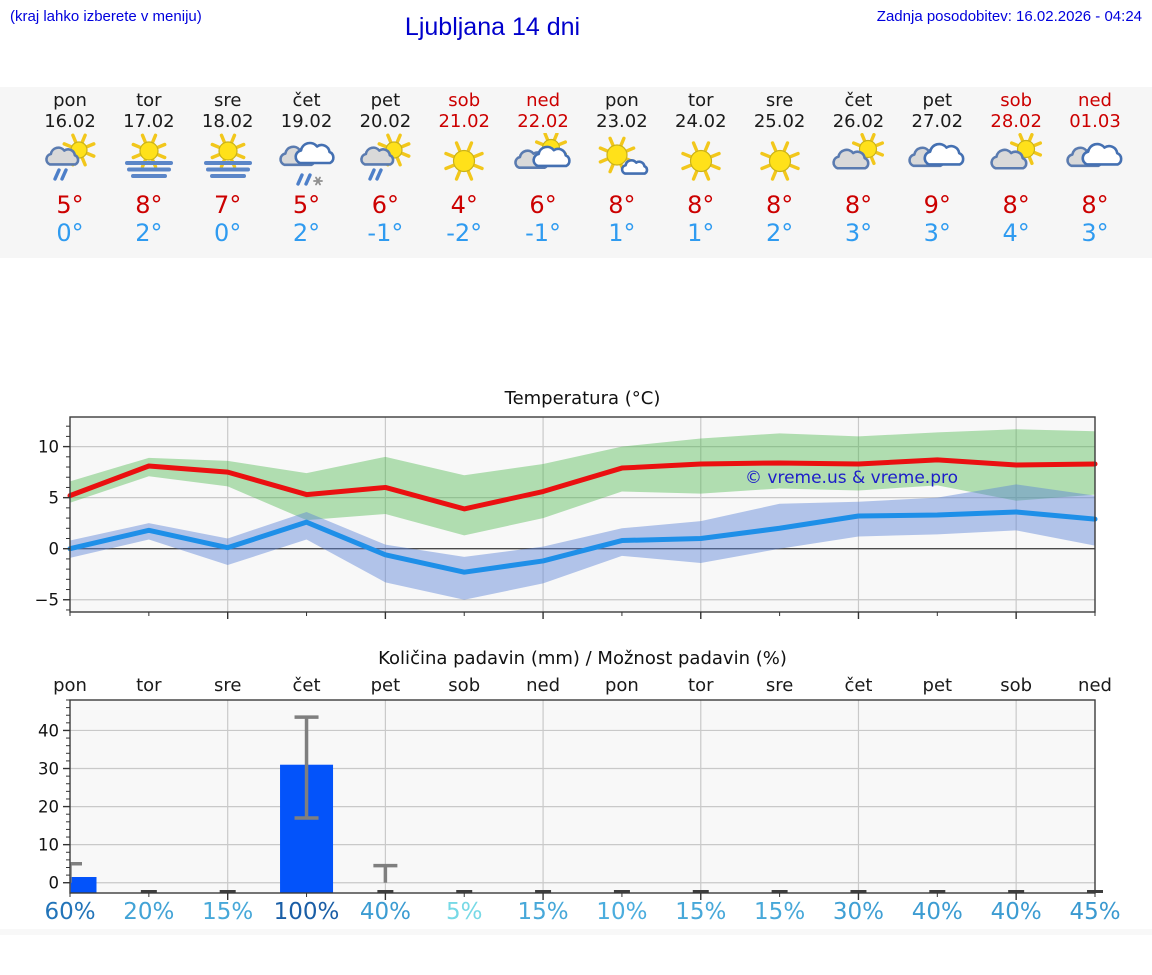 Image resolution: width=1152 pixels, height=975 pixels. I want to click on day-date-label: 23.02, so click(622, 121).